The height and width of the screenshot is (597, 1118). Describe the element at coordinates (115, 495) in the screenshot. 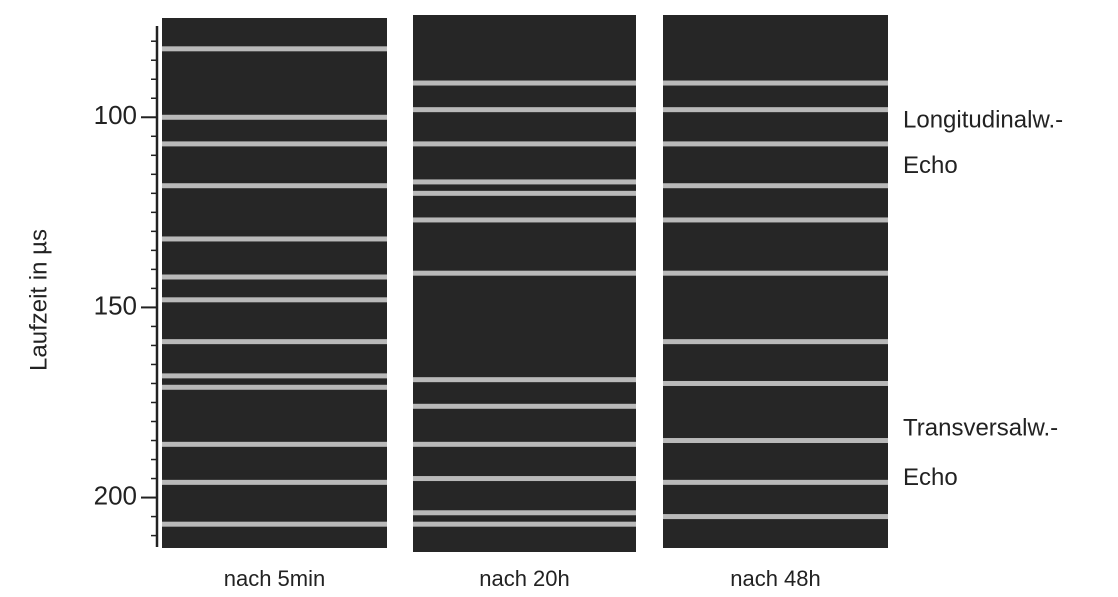

I see `y-tick-label: 200` at that location.